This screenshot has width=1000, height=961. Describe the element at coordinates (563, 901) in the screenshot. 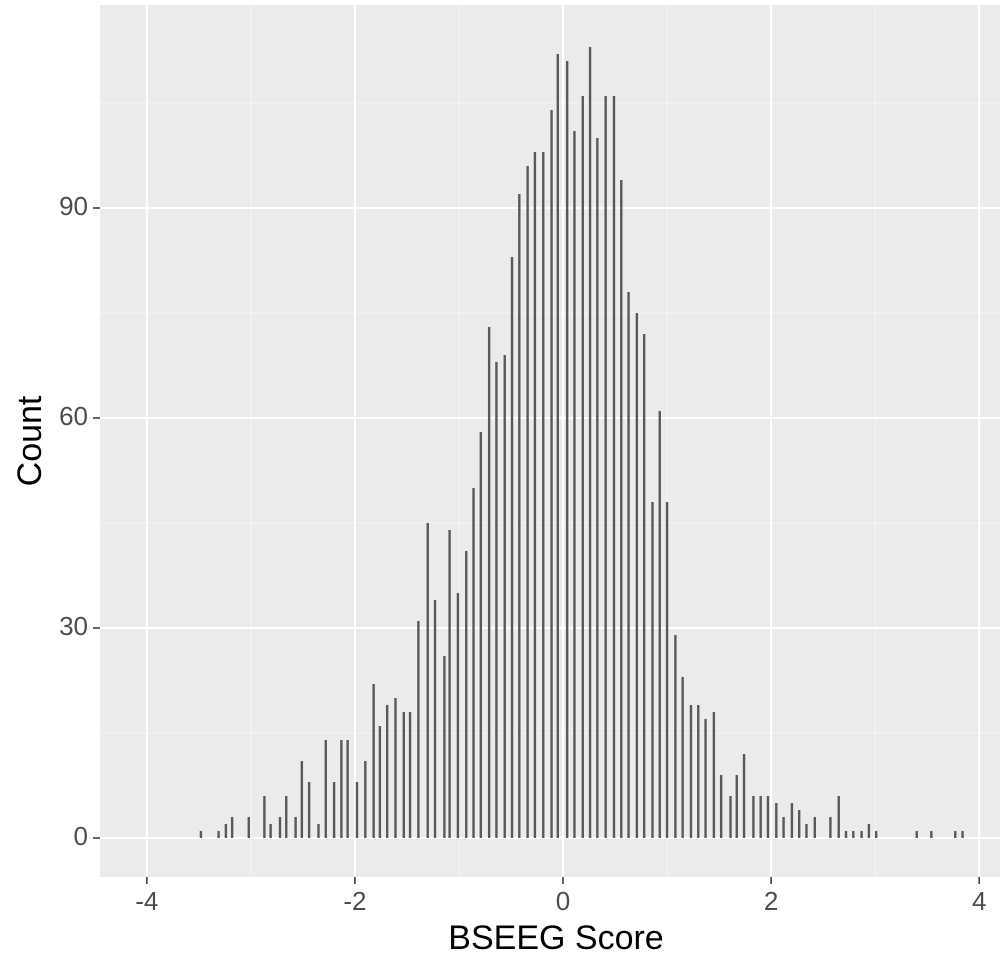

I see `x-tick-label: 0` at that location.